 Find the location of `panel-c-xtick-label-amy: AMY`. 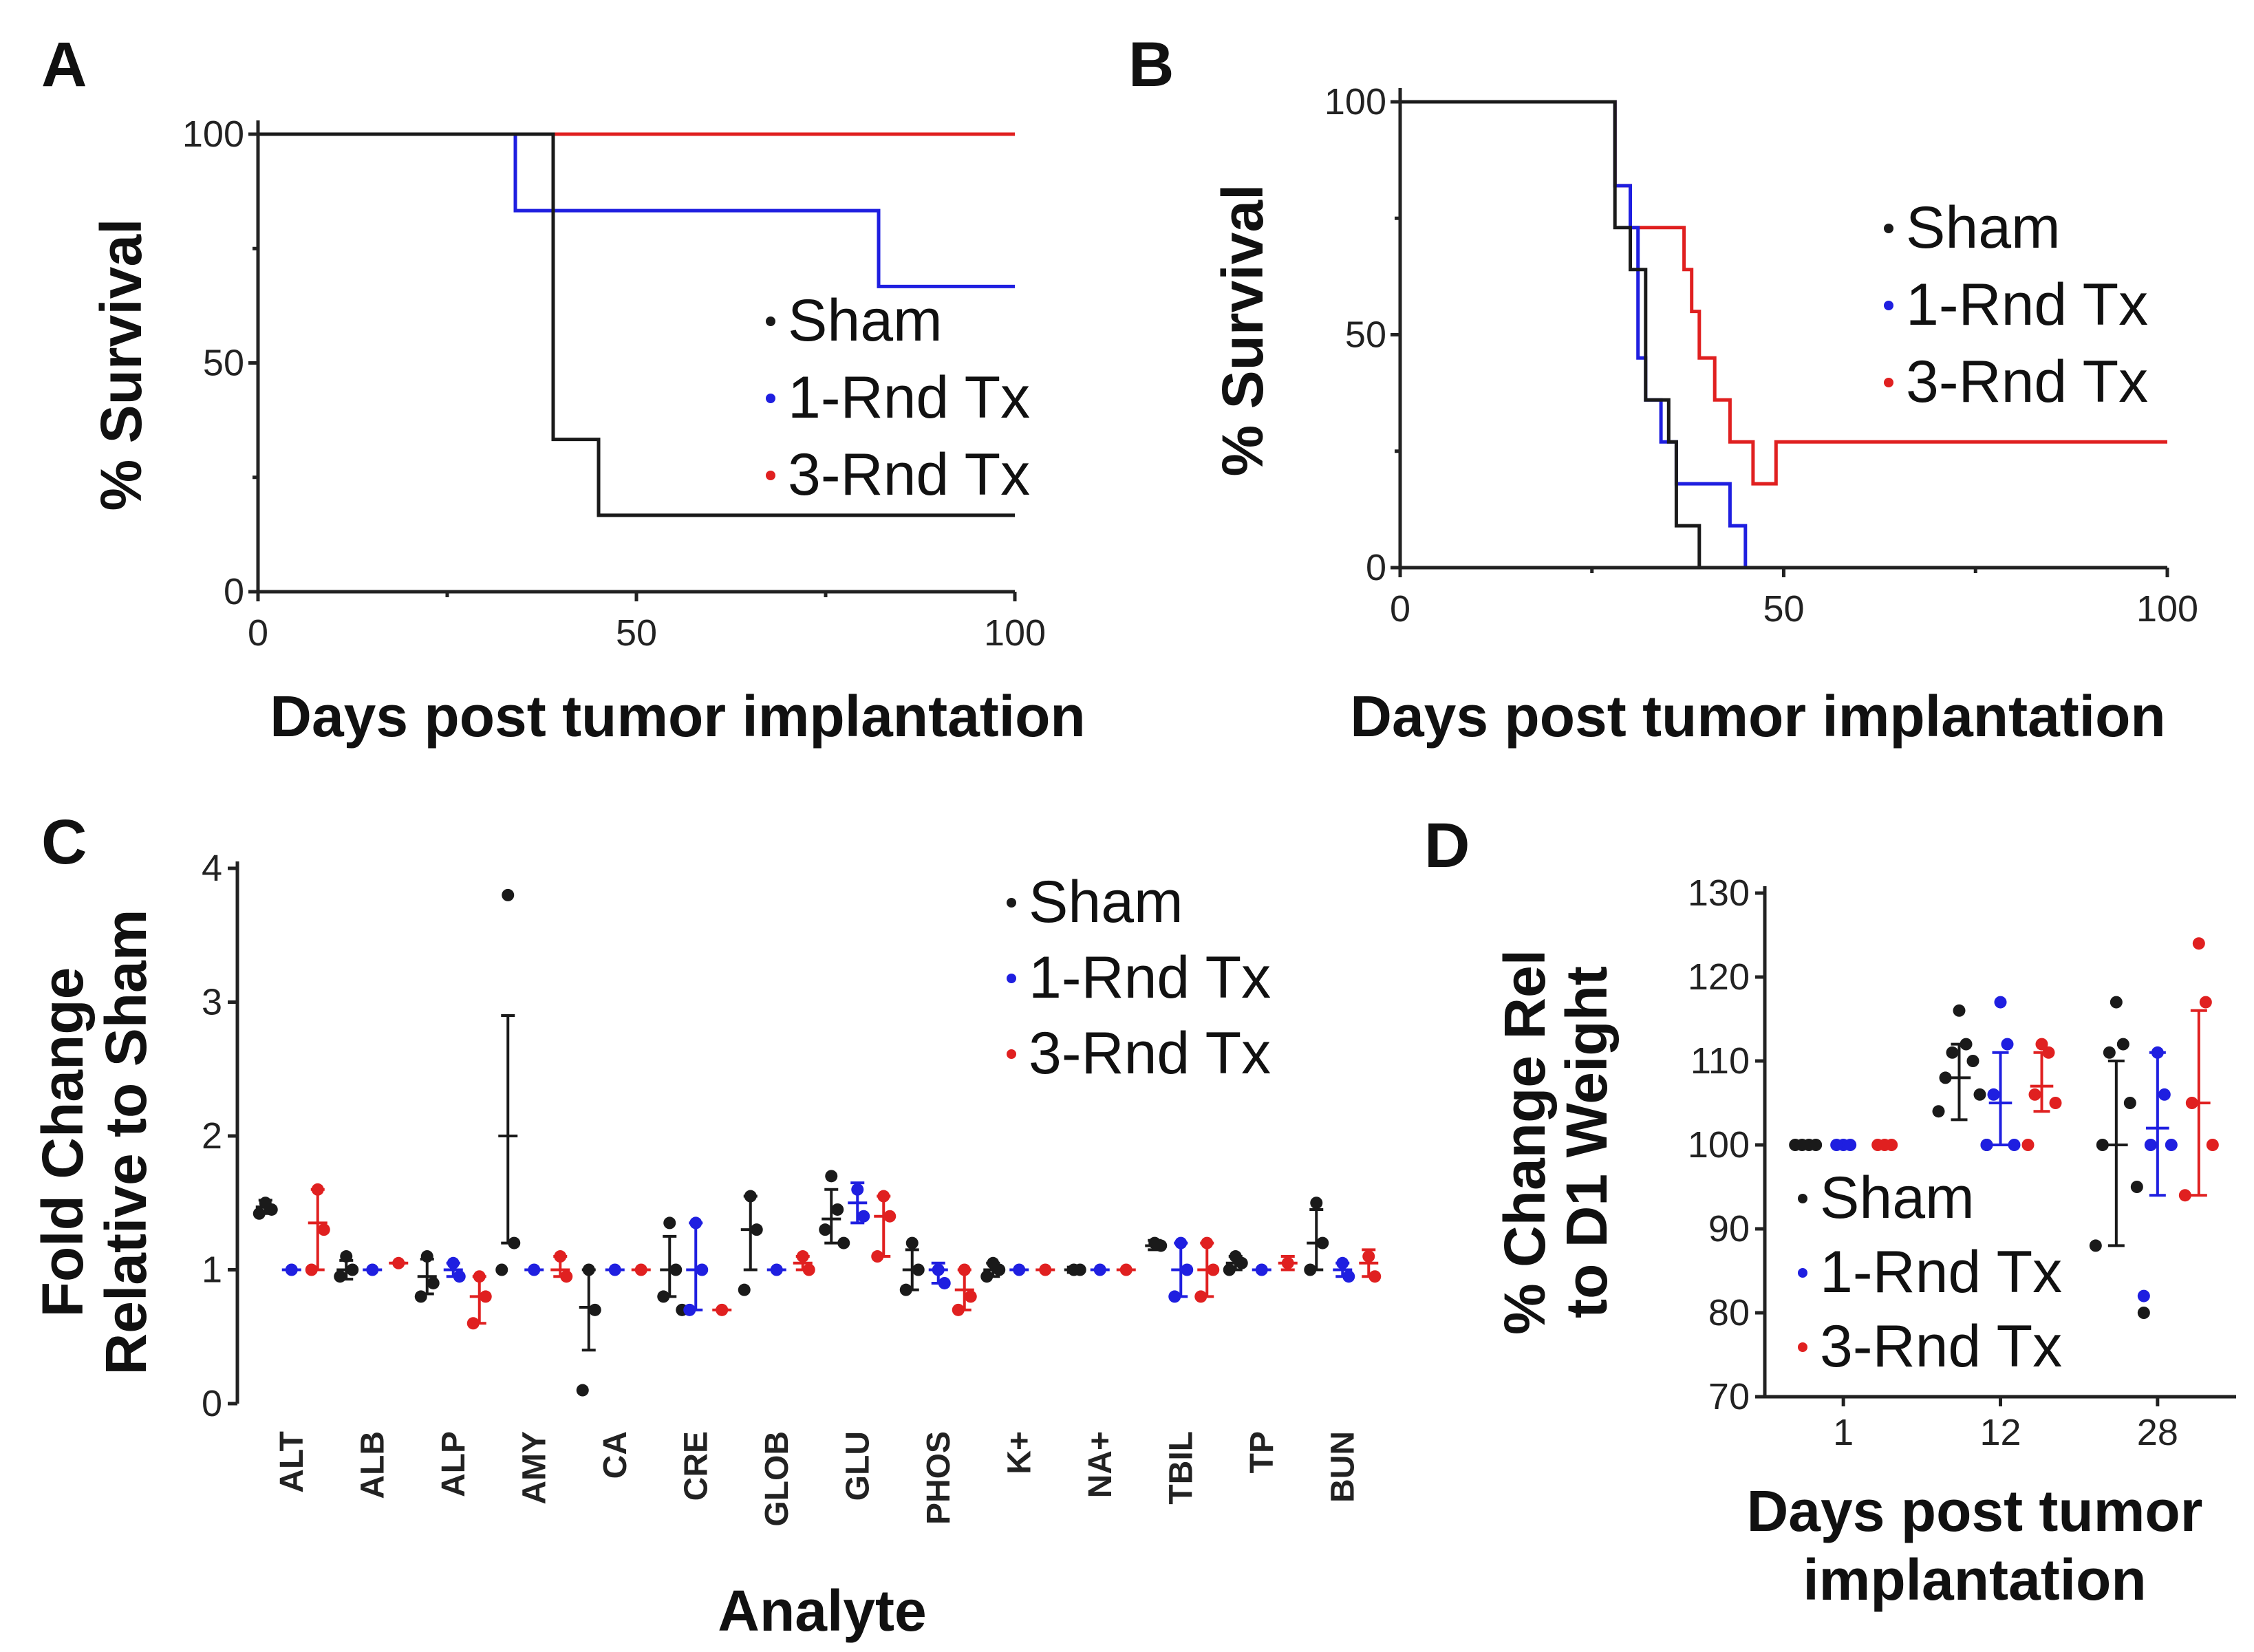

panel-c-xtick-label-amy: AMY is located at coordinates (534, 1468).